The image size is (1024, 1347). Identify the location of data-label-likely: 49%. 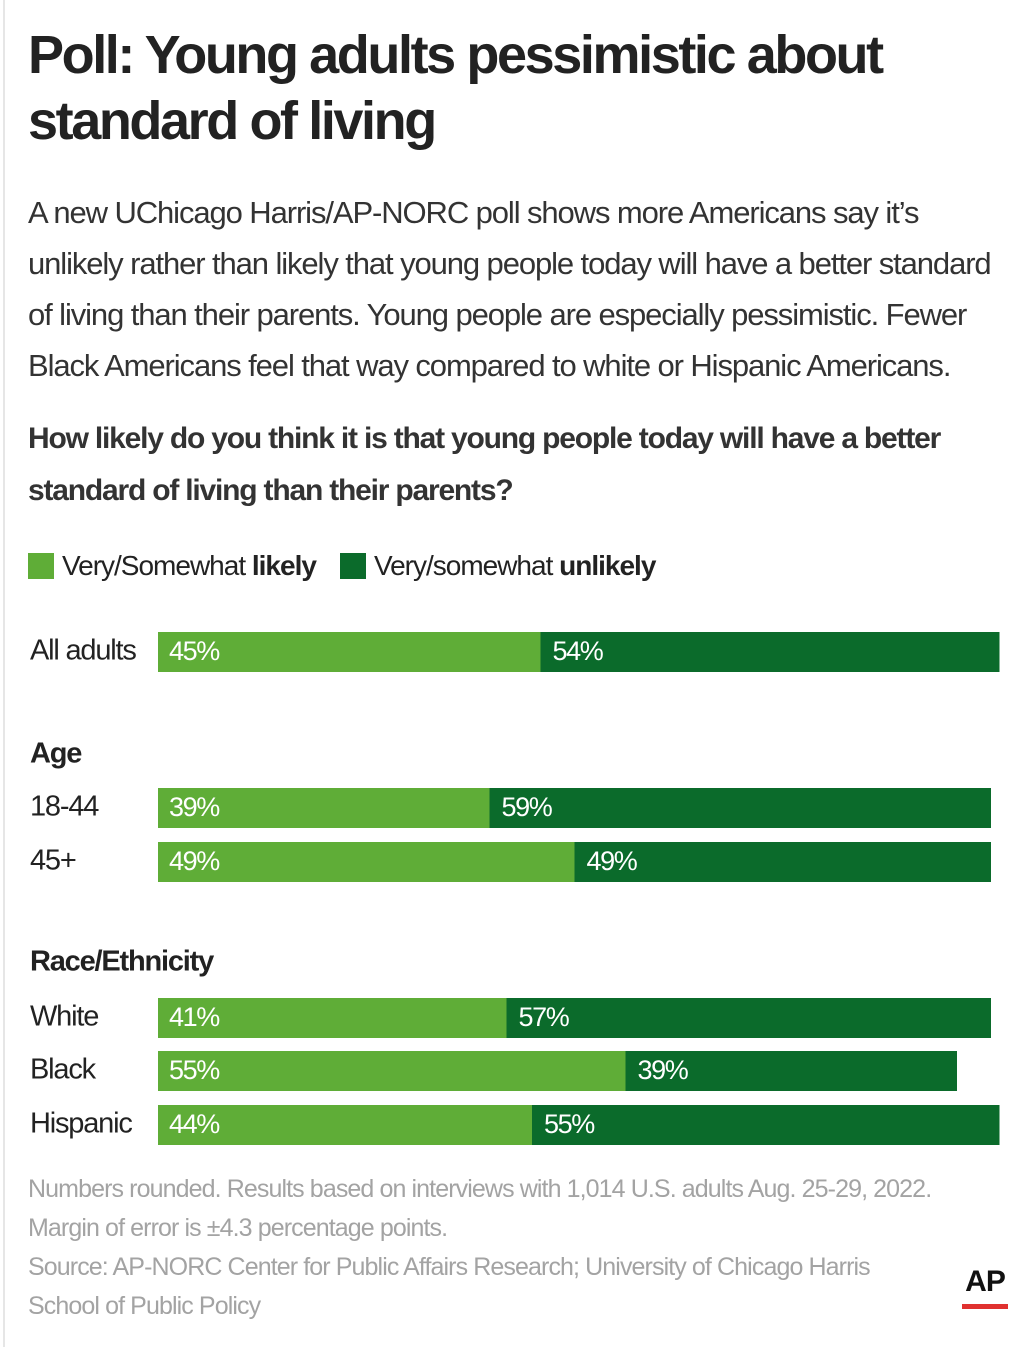
(194, 861).